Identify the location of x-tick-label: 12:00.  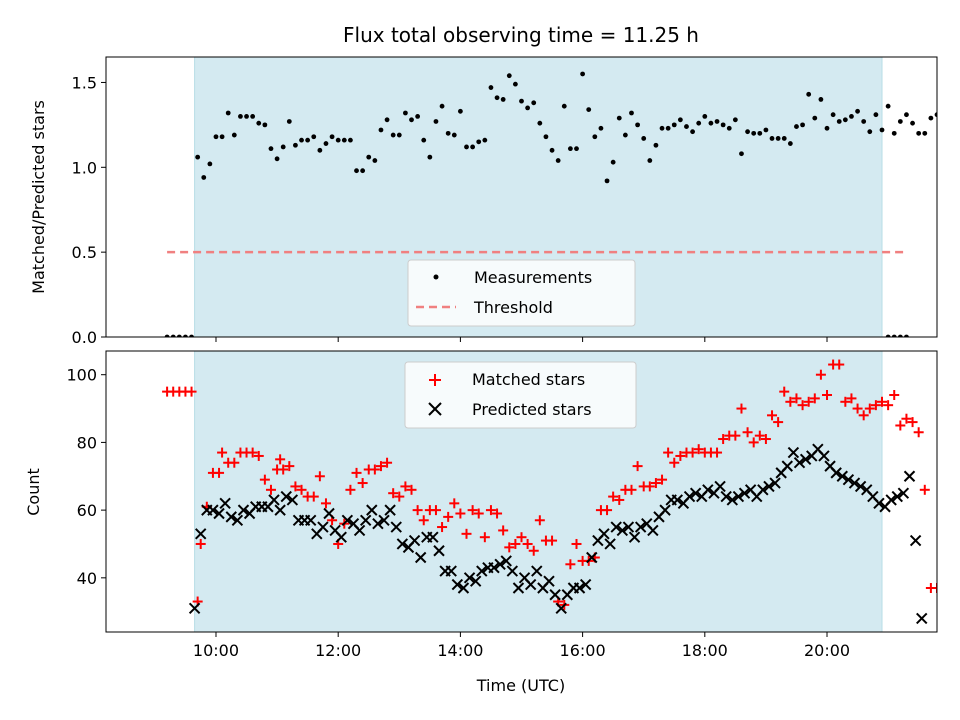
(338, 650).